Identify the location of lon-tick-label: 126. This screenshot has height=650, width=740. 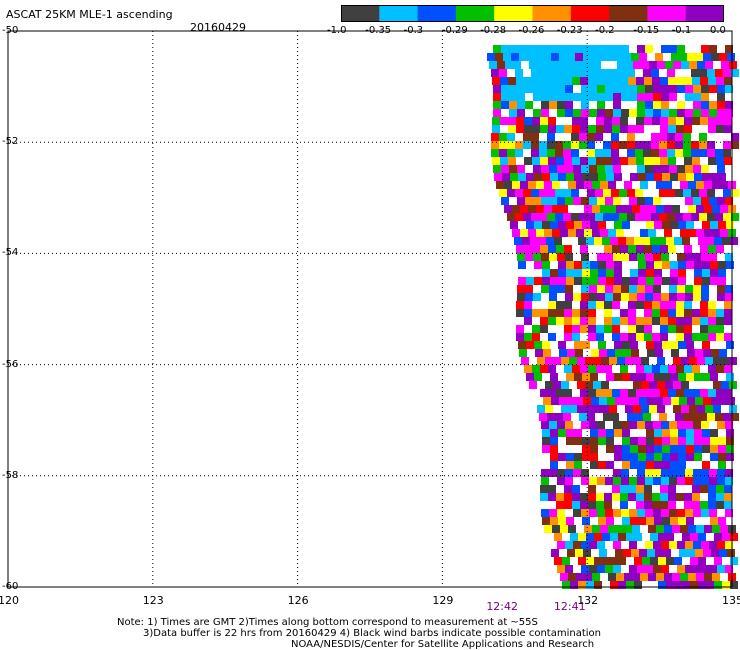
(298, 600).